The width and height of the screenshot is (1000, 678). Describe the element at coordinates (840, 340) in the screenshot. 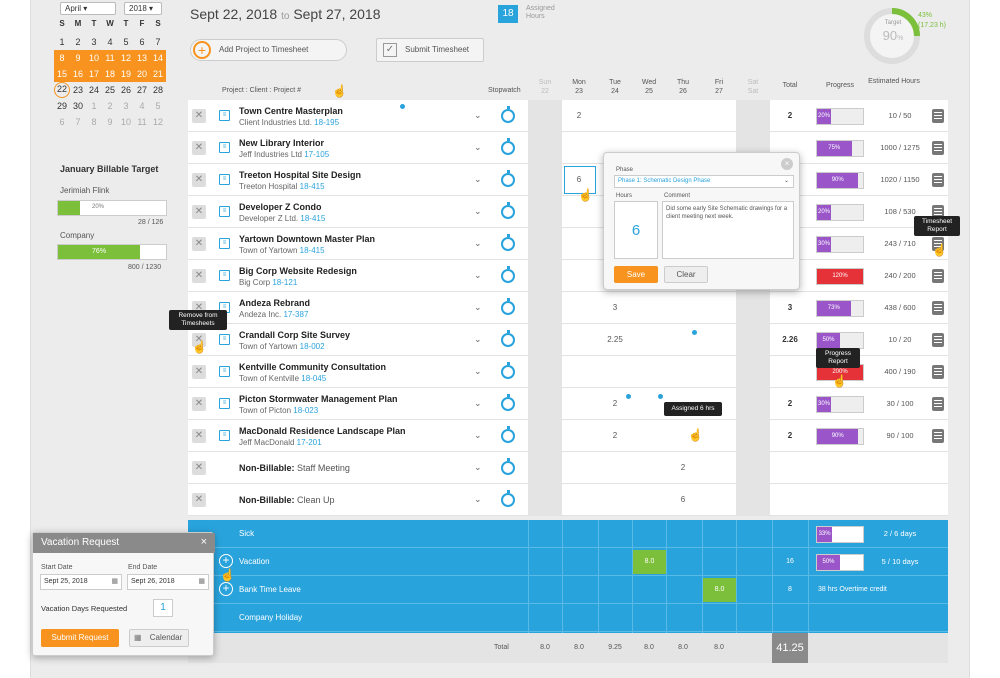

I see `progress-bar: 50%` at that location.